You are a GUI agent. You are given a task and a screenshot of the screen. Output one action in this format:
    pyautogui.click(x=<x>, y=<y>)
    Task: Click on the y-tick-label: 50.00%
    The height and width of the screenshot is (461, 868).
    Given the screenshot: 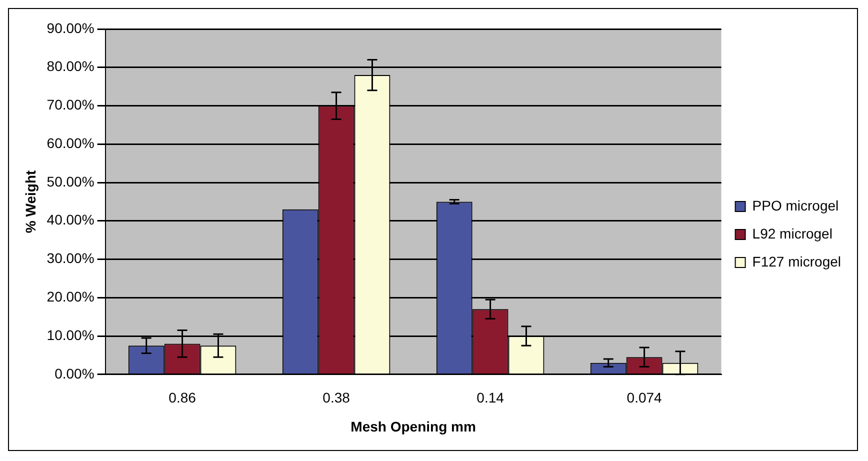 What is the action you would take?
    pyautogui.click(x=70, y=181)
    